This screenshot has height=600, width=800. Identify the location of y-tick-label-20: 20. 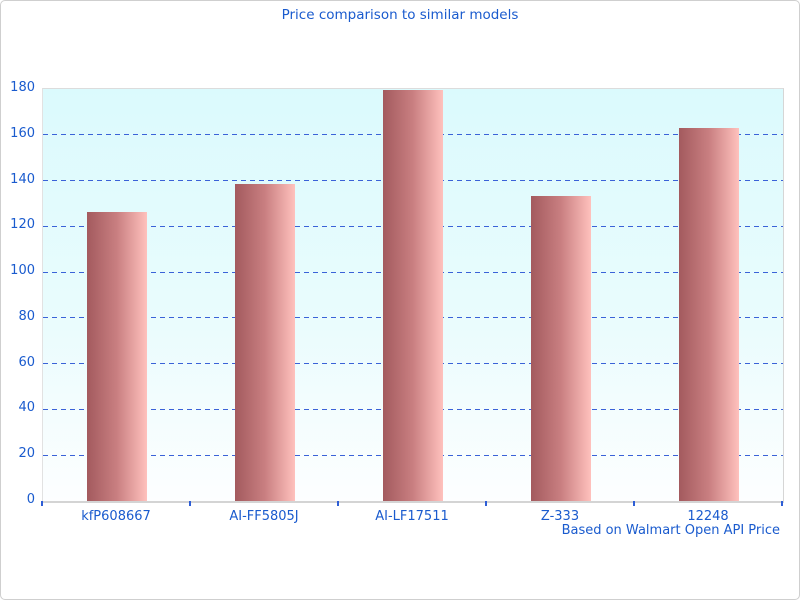
(26, 454).